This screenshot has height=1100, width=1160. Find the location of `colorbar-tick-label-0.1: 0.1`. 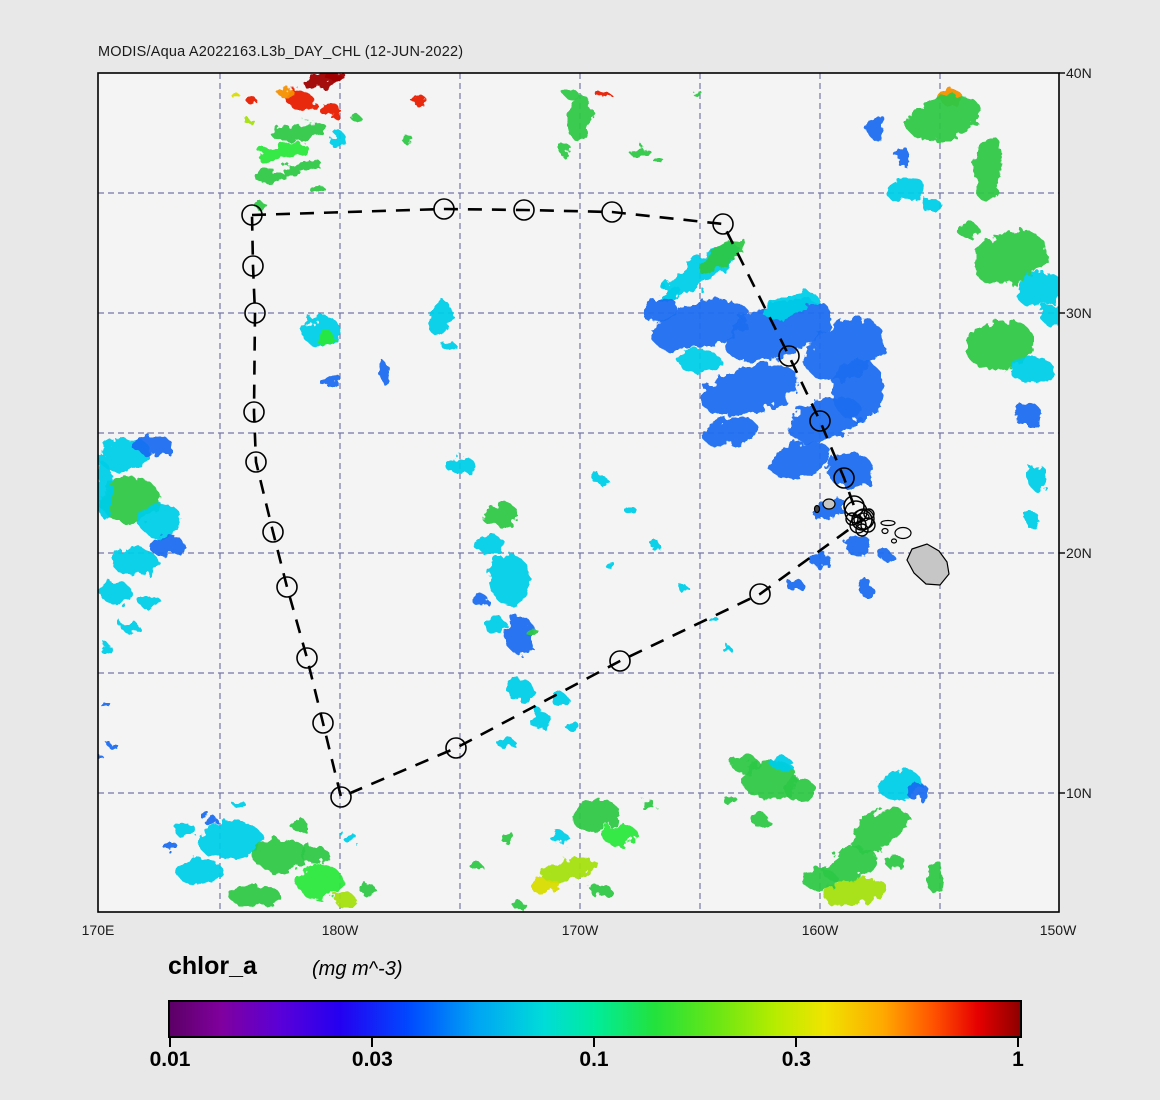

colorbar-tick-label-0.1: 0.1 is located at coordinates (594, 1059).